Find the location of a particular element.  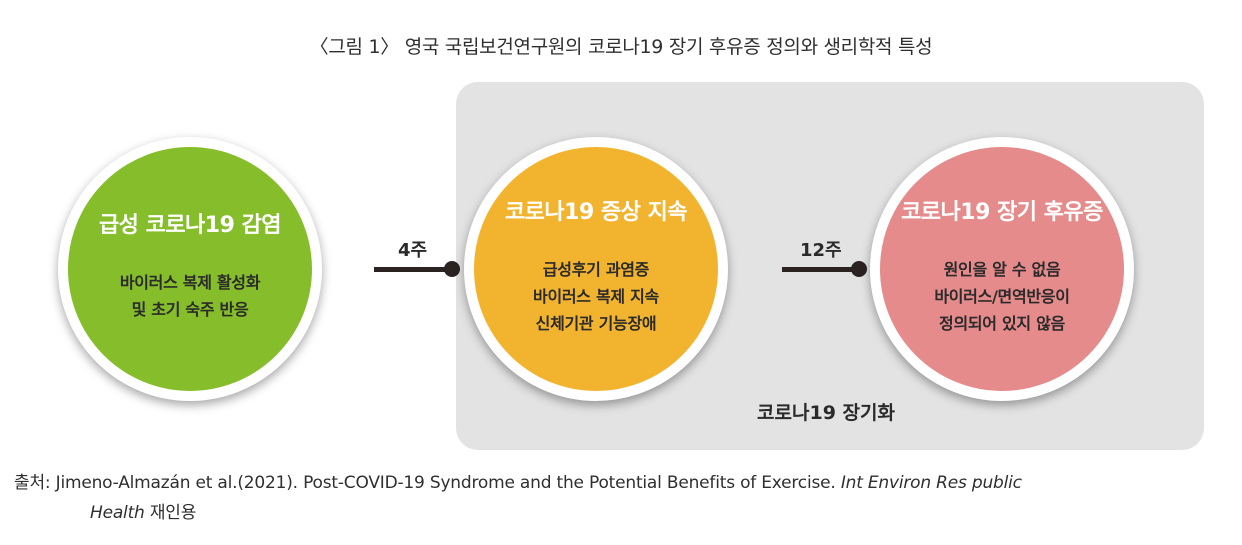

stage-title: 급성 코로나19 감염 is located at coordinates (190, 225).